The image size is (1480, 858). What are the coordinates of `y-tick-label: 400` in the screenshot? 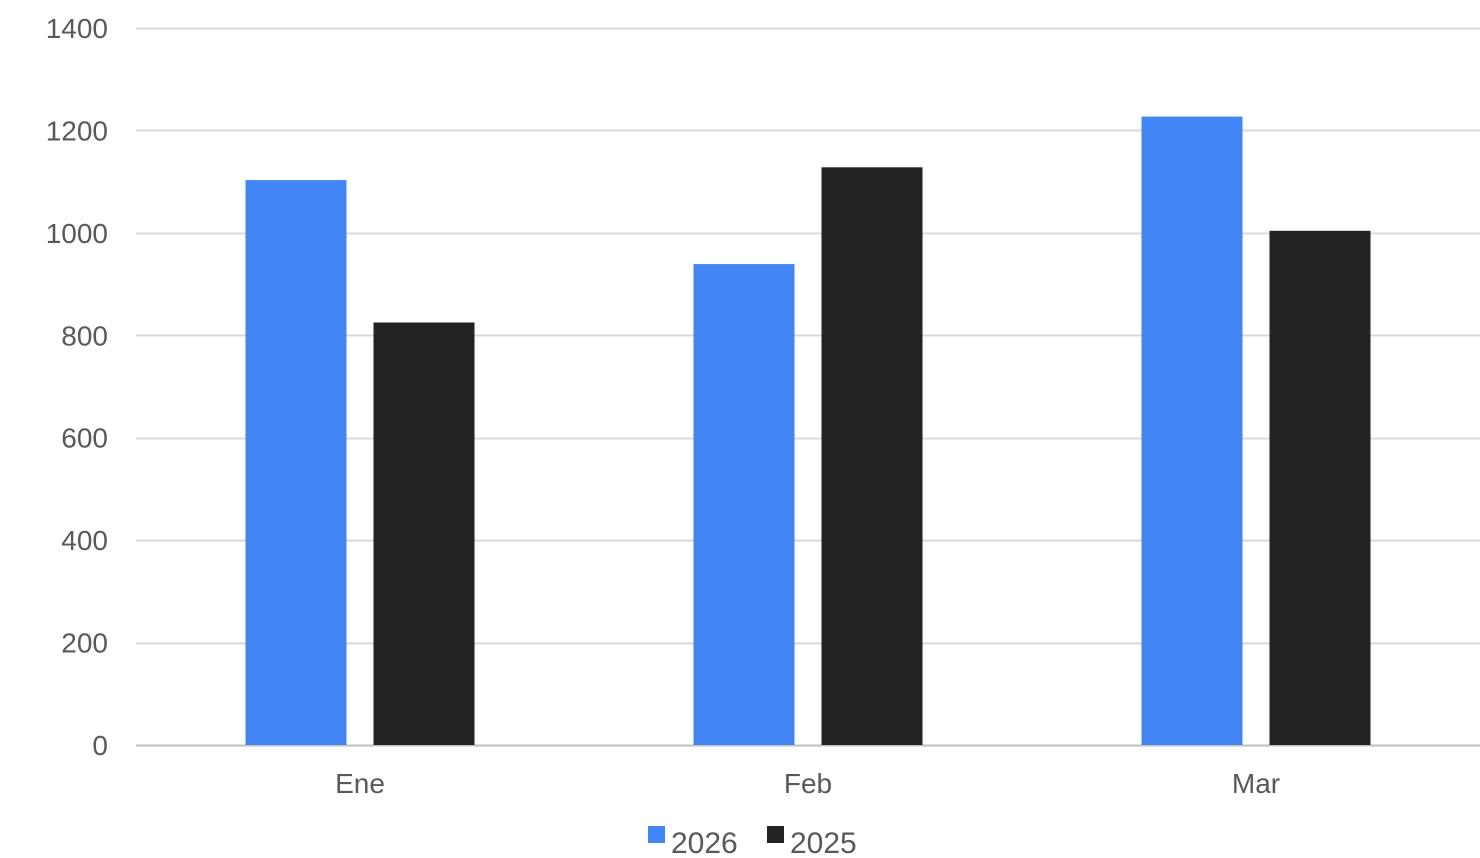 It's located at (84, 540).